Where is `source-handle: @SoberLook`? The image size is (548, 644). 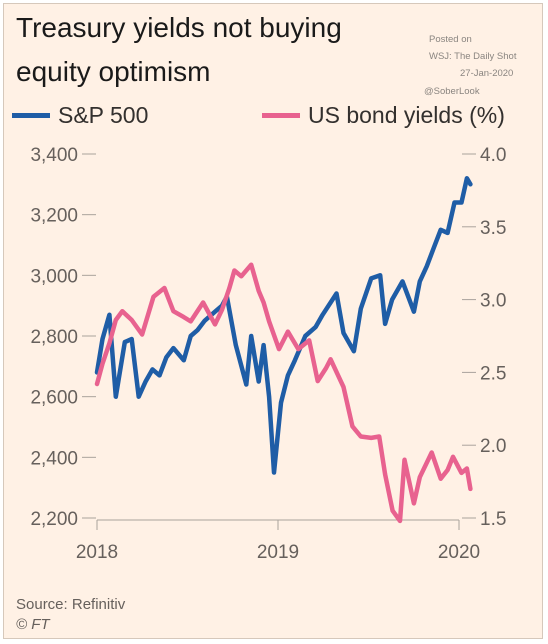 source-handle: @SoberLook is located at coordinates (452, 91).